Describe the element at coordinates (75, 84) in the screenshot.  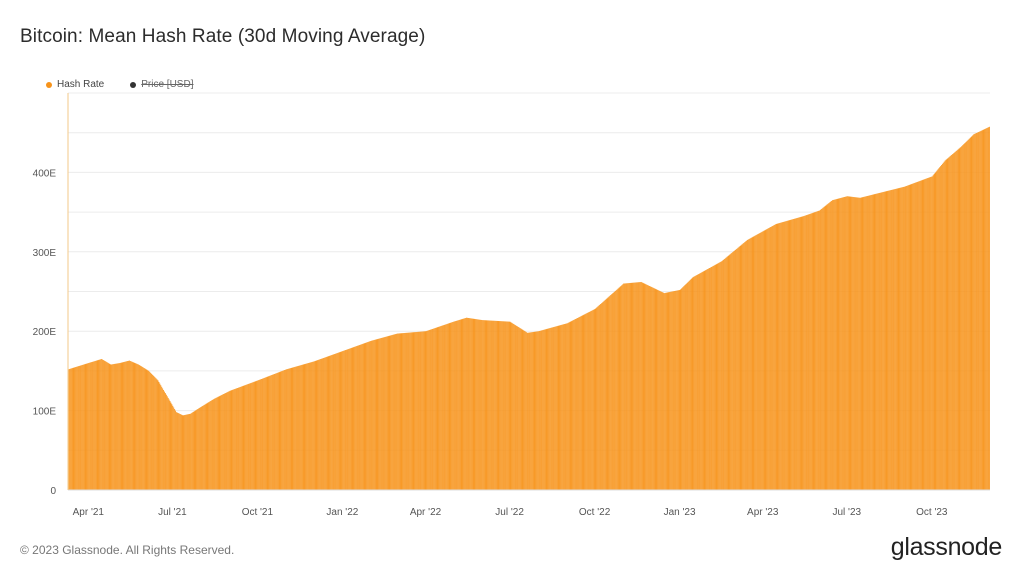
I see `legend-item-hash-rate: Hash Rate` at that location.